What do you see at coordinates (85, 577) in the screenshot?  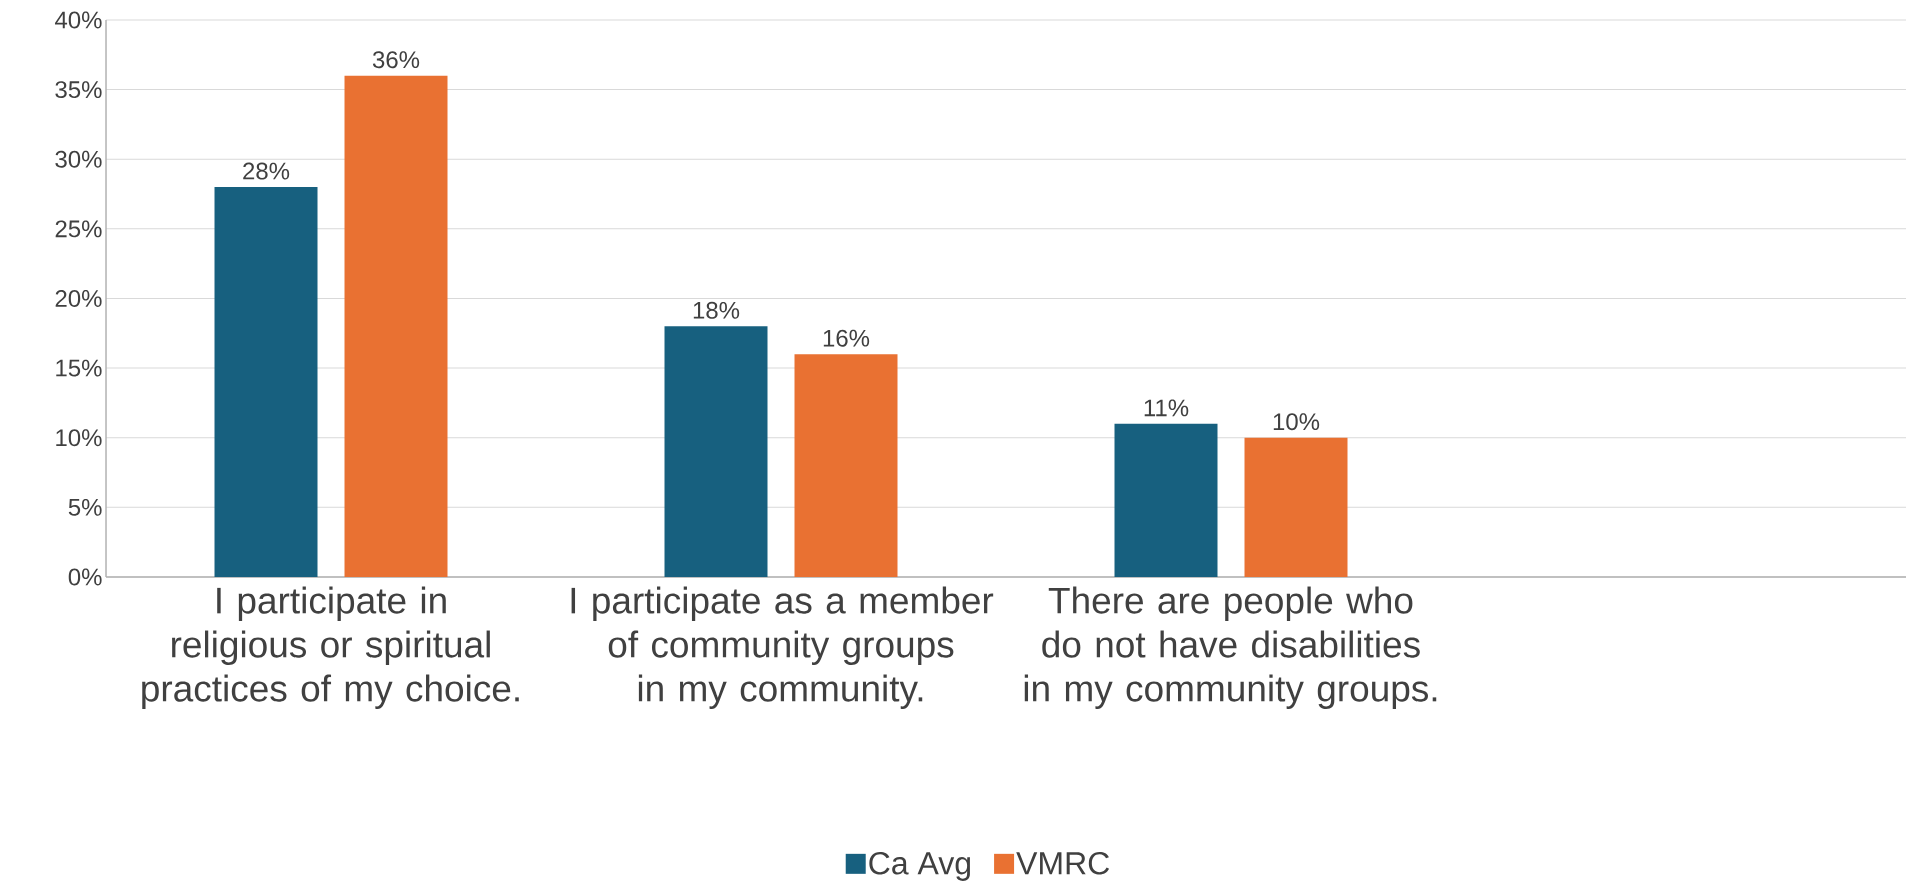 I see `y-tick-label: 0%` at bounding box center [85, 577].